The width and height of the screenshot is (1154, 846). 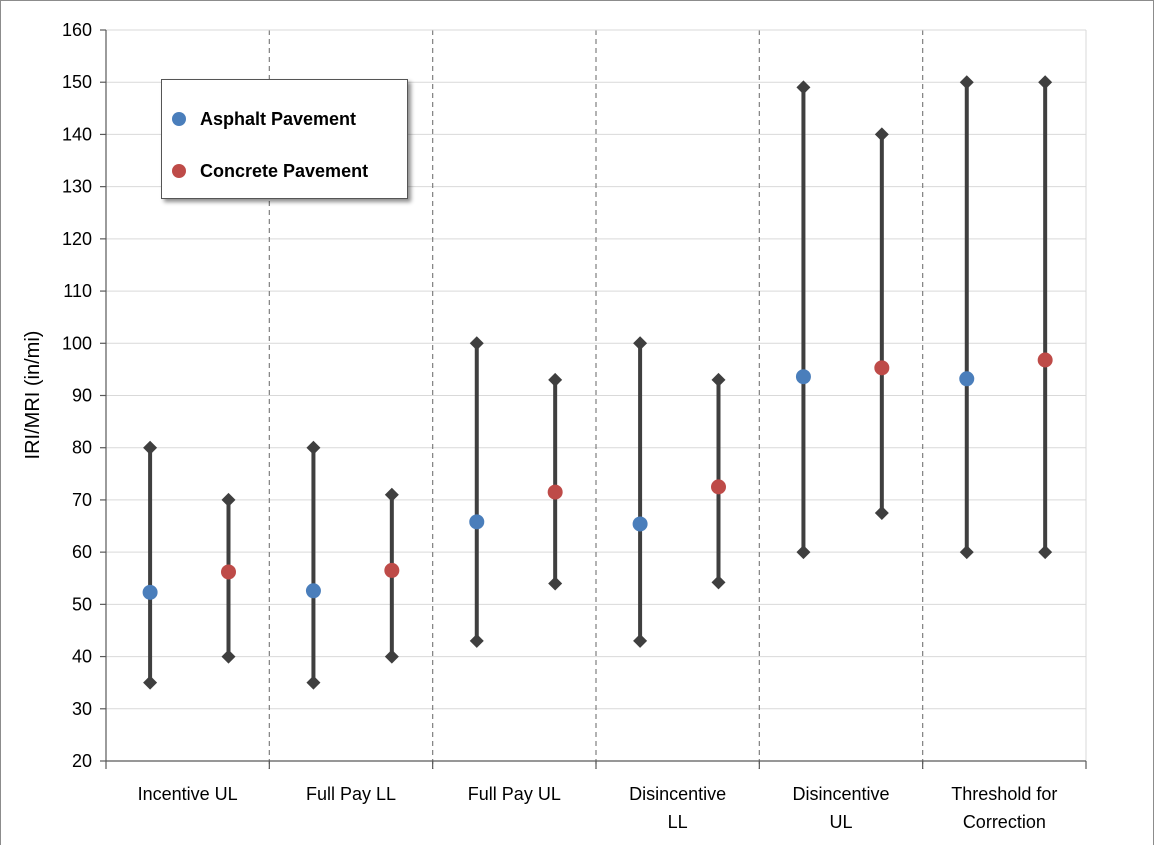 I want to click on mean-point-s0-c0, so click(x=150, y=592).